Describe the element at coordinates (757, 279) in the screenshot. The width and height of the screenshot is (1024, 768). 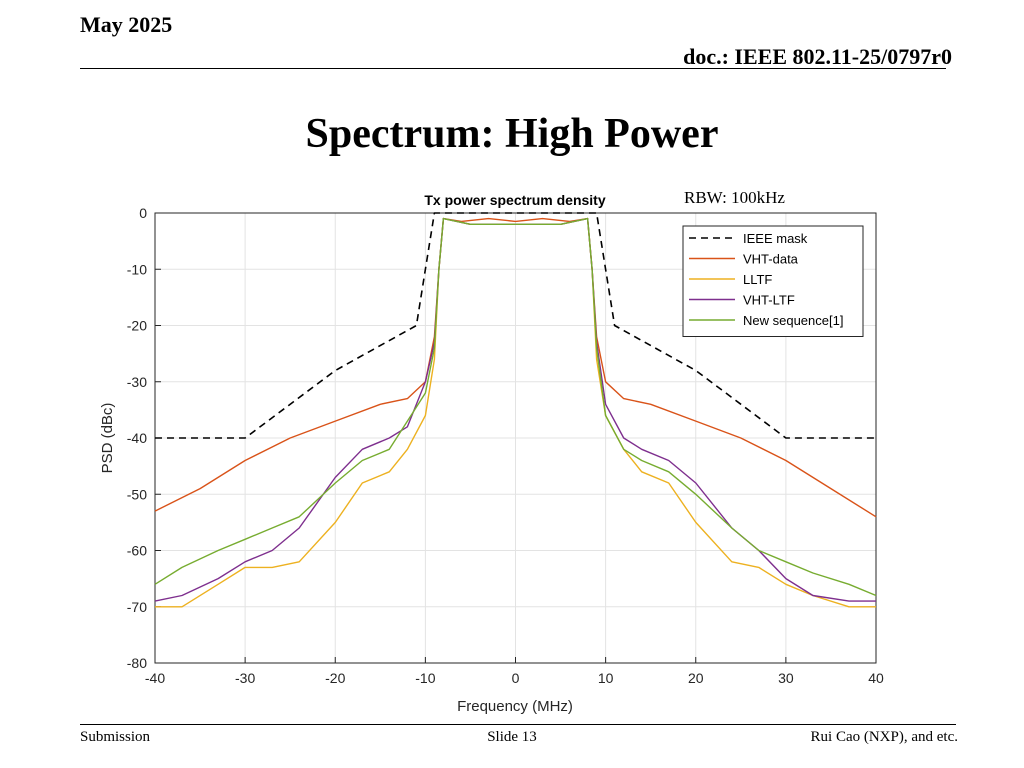
I see `legend-label: LLTF` at that location.